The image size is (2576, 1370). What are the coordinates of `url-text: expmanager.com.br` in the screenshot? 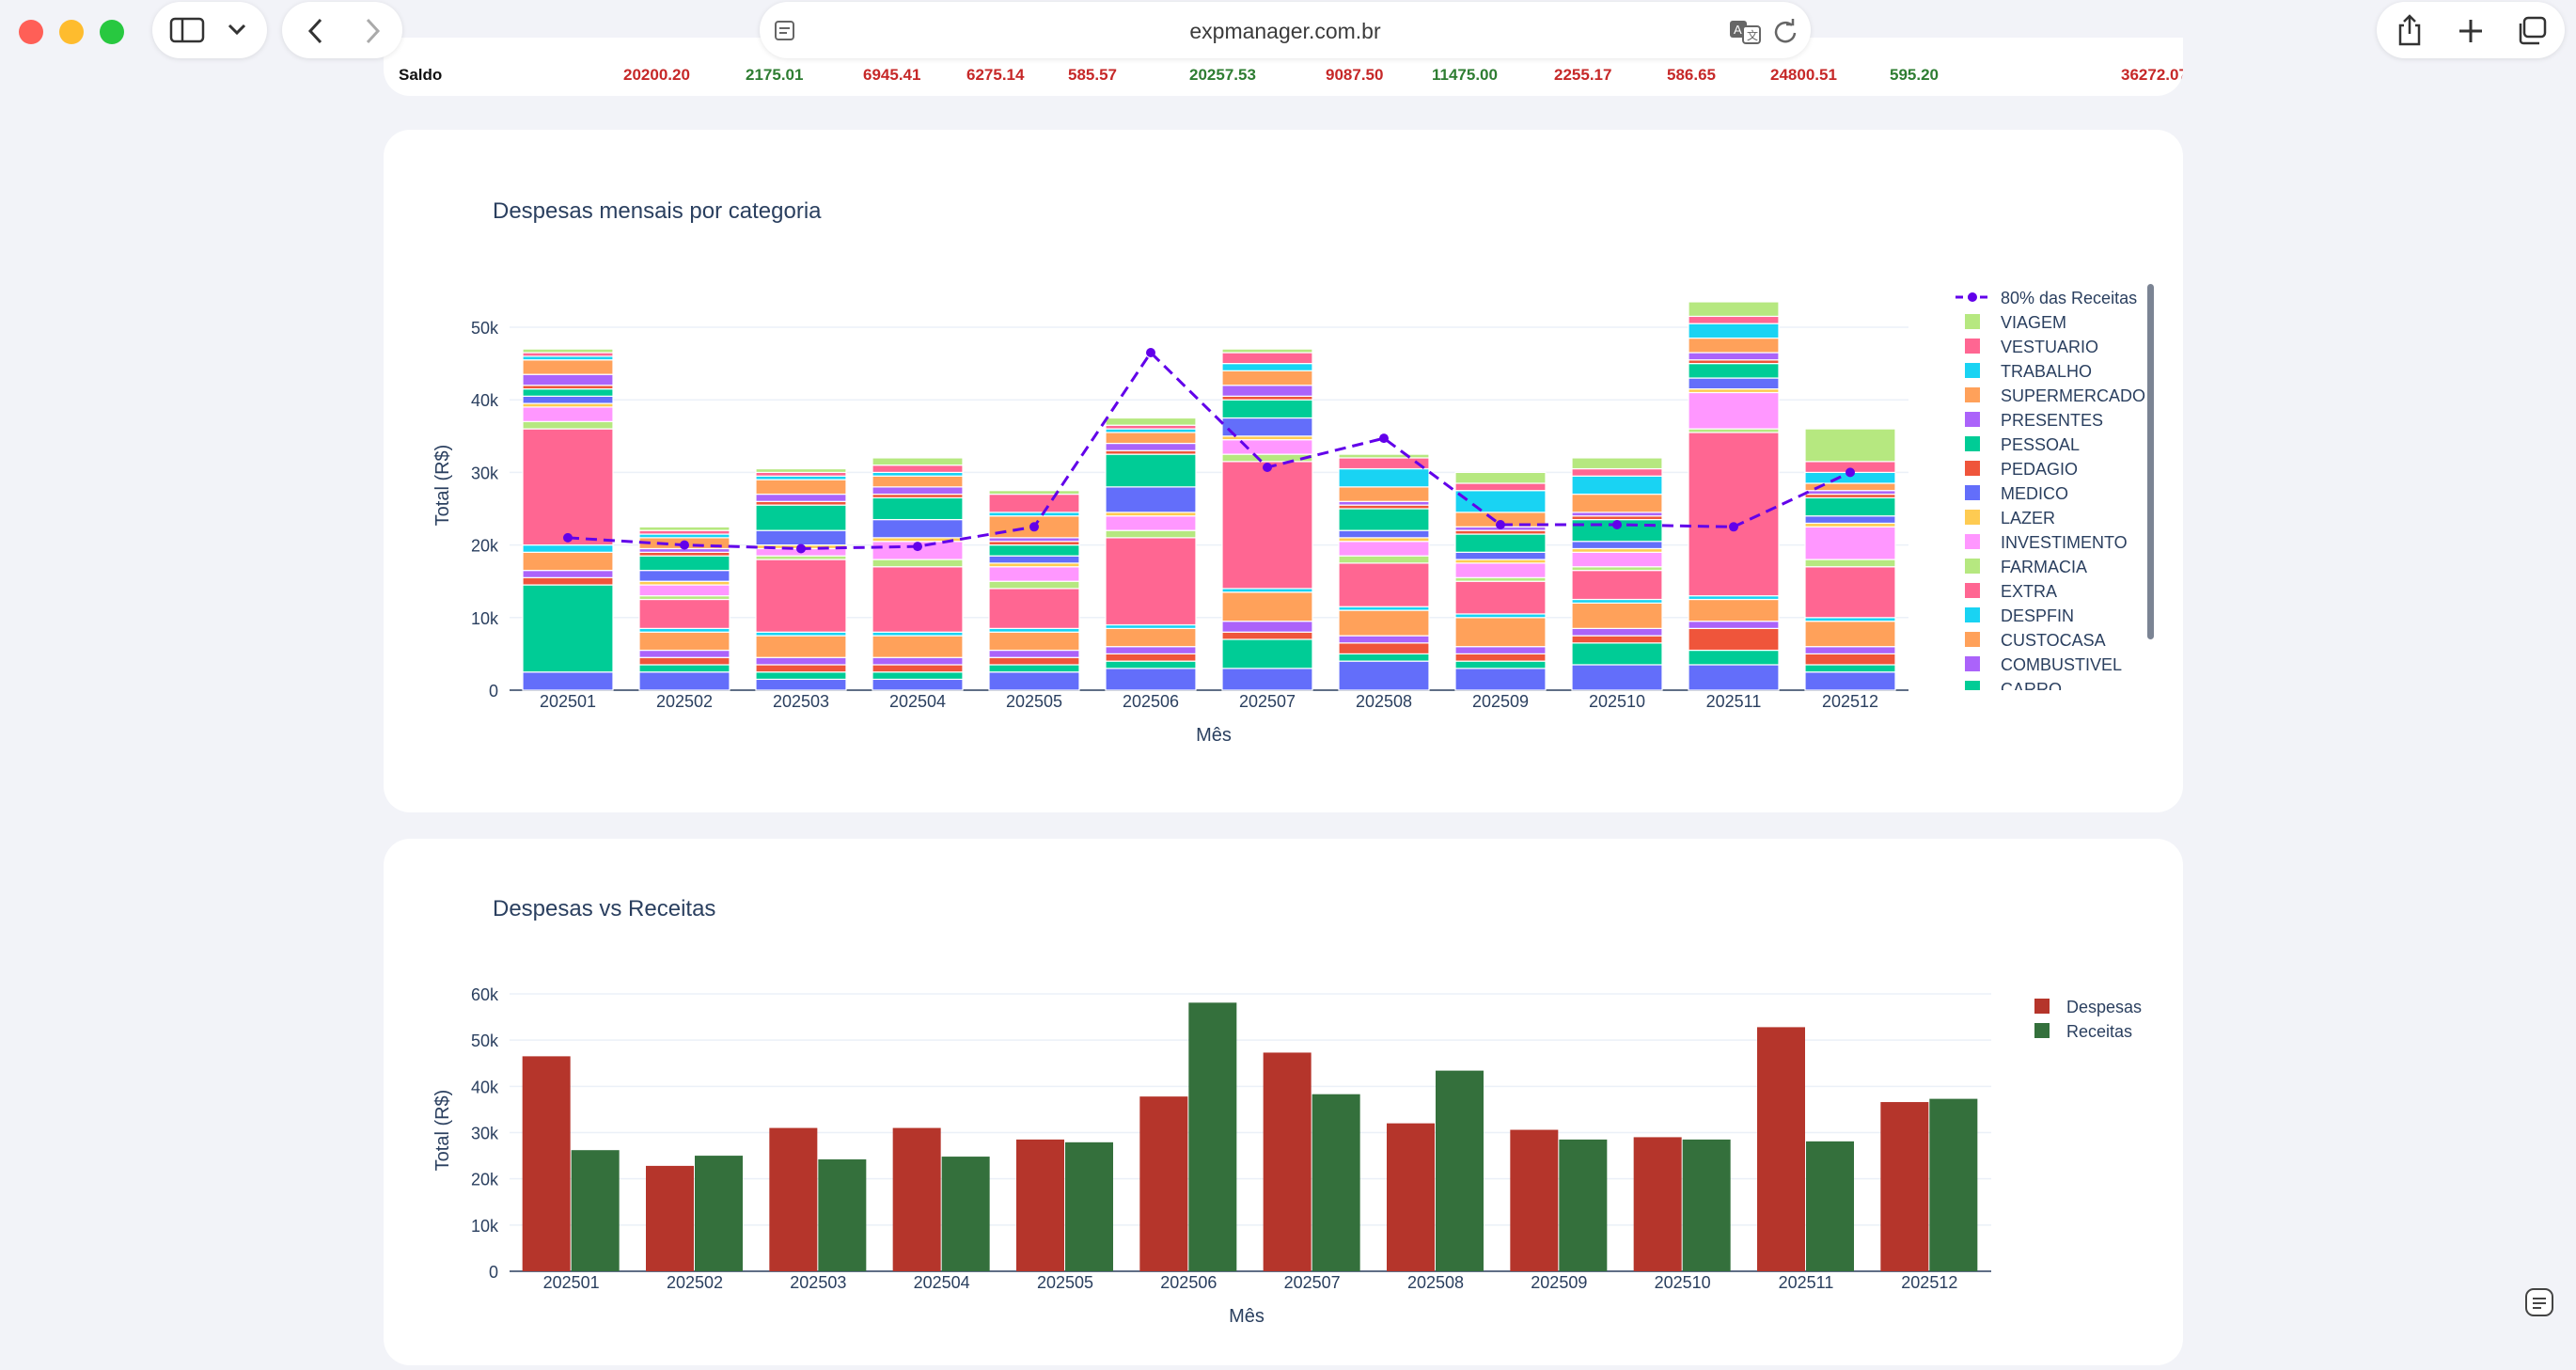 It's located at (1285, 31).